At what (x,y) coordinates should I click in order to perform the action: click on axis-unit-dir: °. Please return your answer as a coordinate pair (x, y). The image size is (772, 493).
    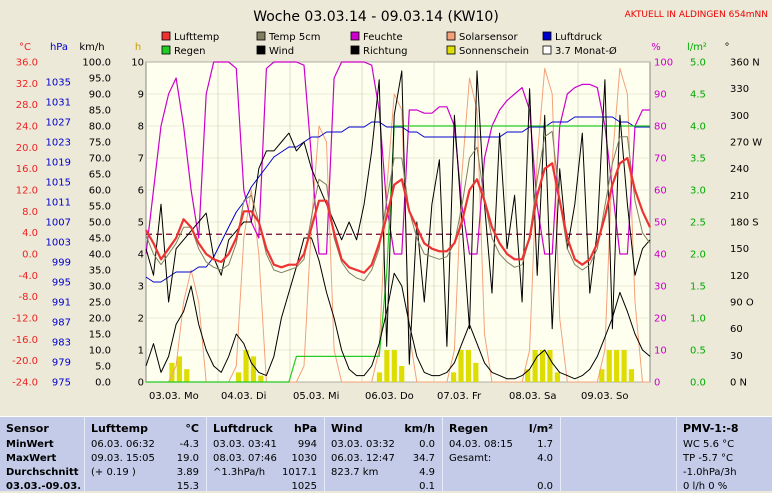
    Looking at the image, I should click on (727, 47).